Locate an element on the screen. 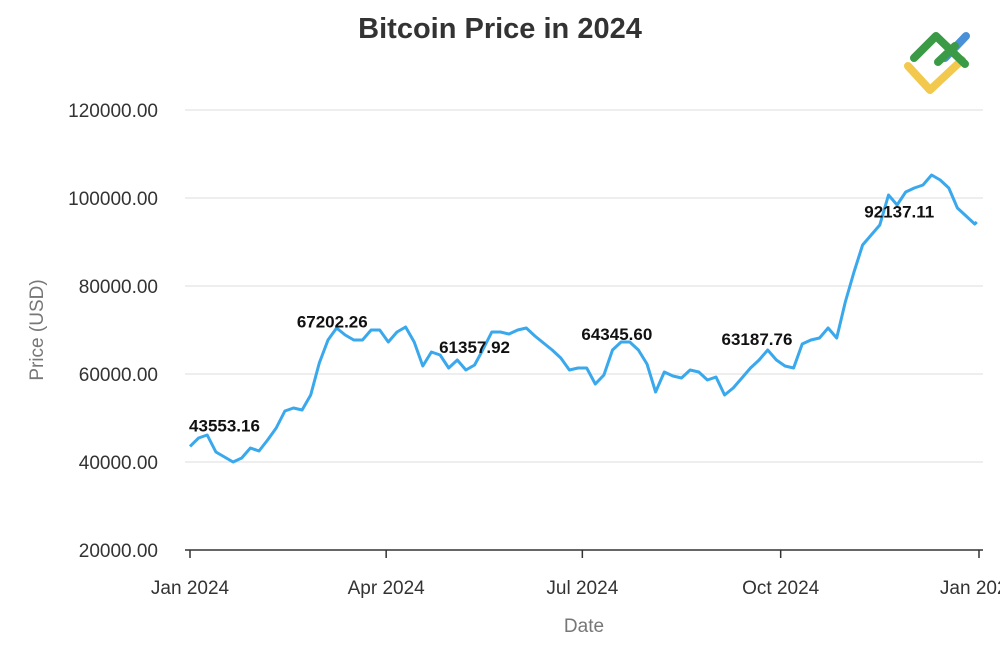 This screenshot has width=1000, height=665. chart-title: Bitcoin Price in 2024 is located at coordinates (500, 29).